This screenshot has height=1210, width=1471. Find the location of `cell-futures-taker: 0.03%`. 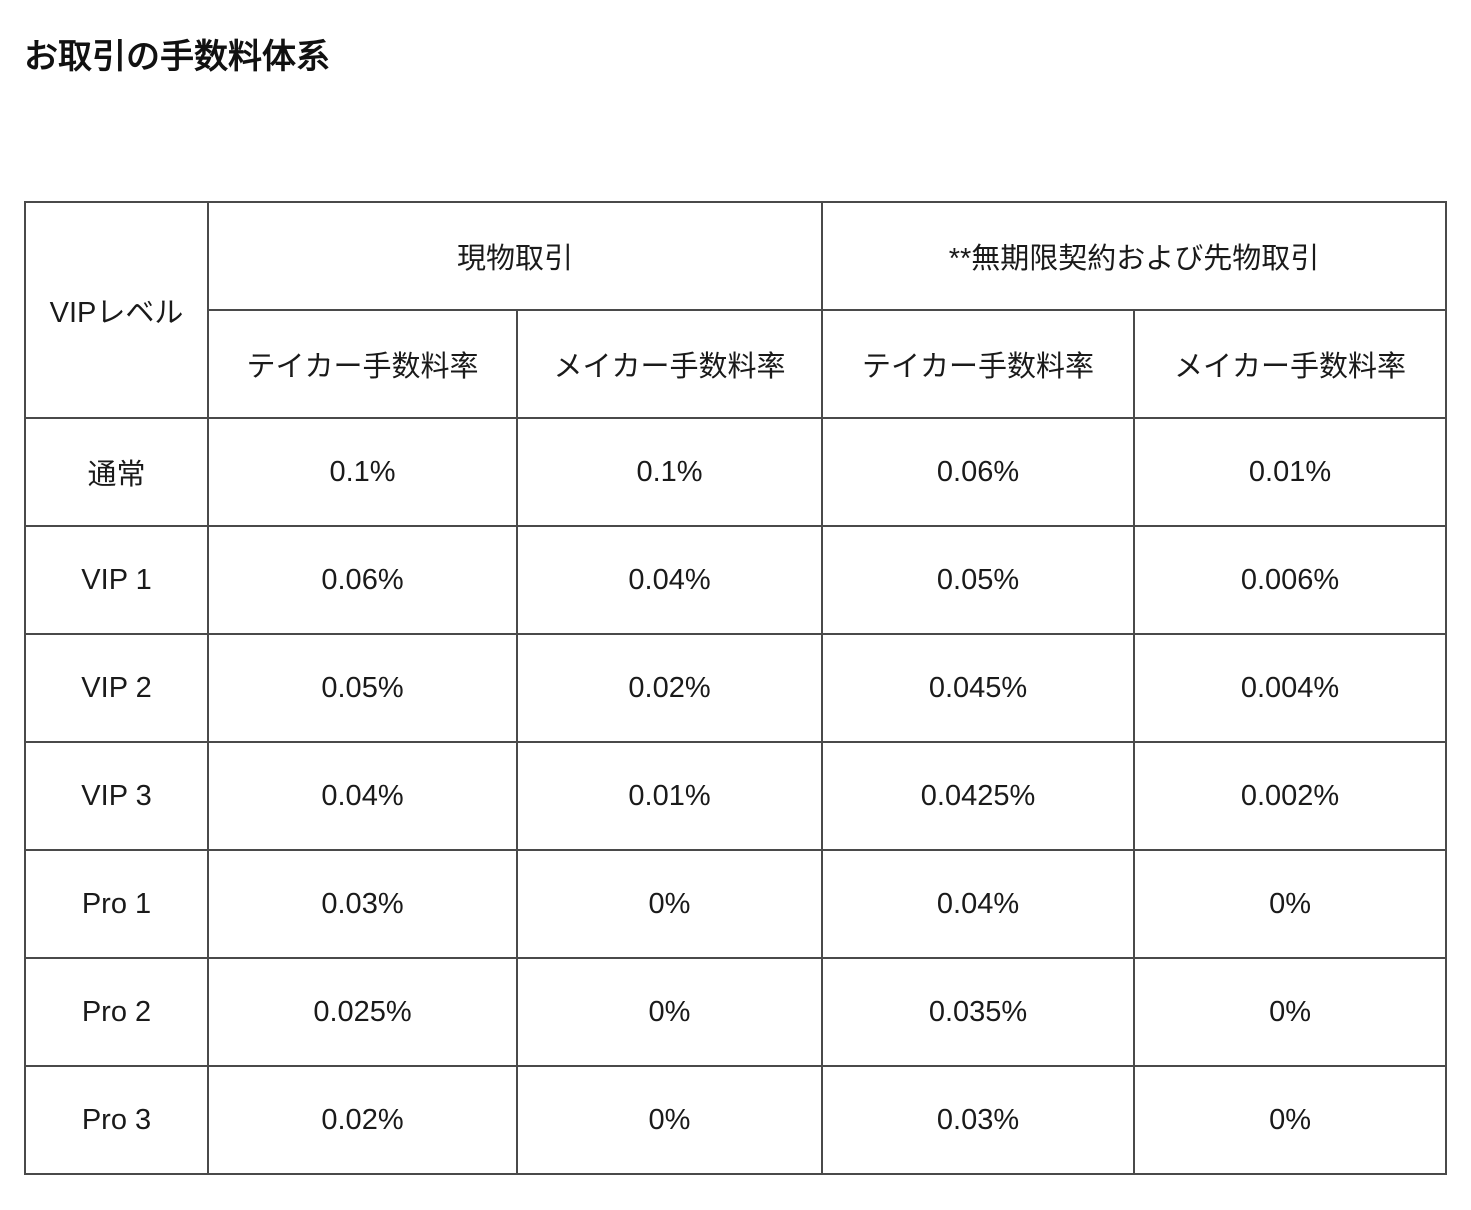

cell-futures-taker: 0.03% is located at coordinates (978, 1120).